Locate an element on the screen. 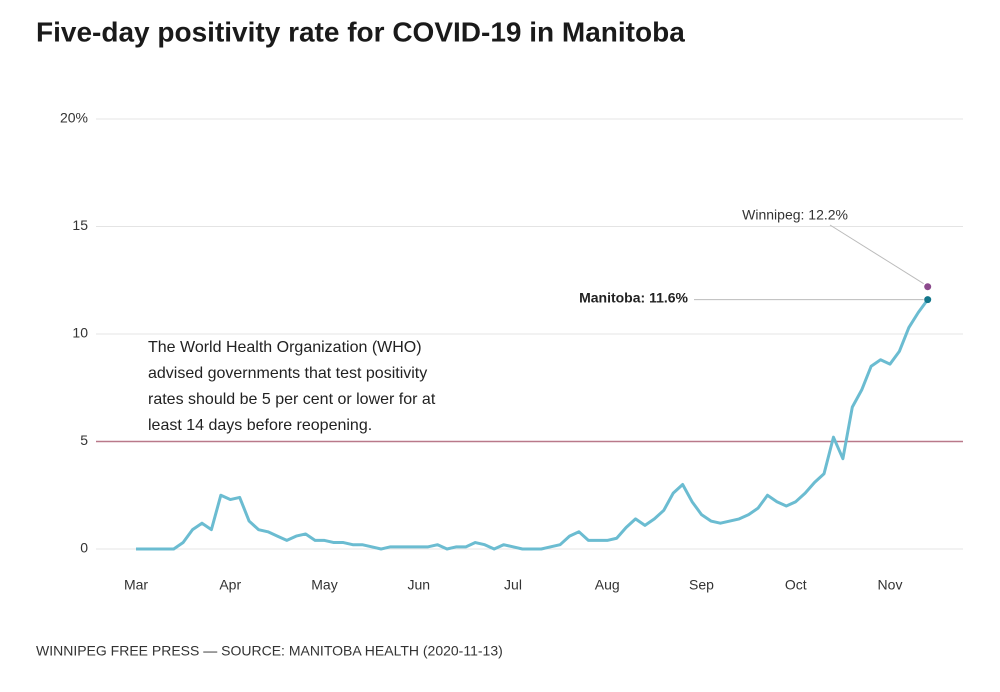  x-tick-label: May is located at coordinates (324, 585).